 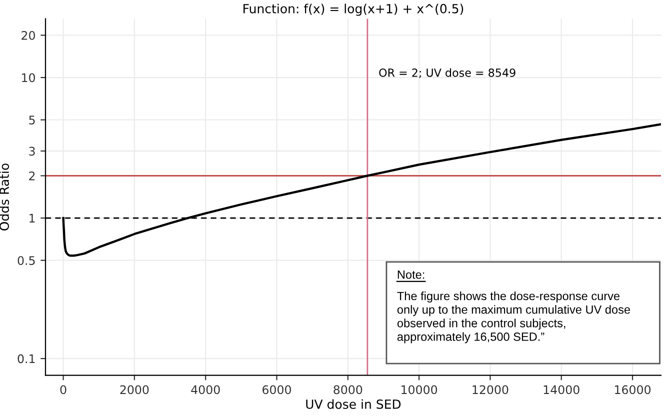 What do you see at coordinates (490, 389) in the screenshot?
I see `x-tick-label: 12000` at bounding box center [490, 389].